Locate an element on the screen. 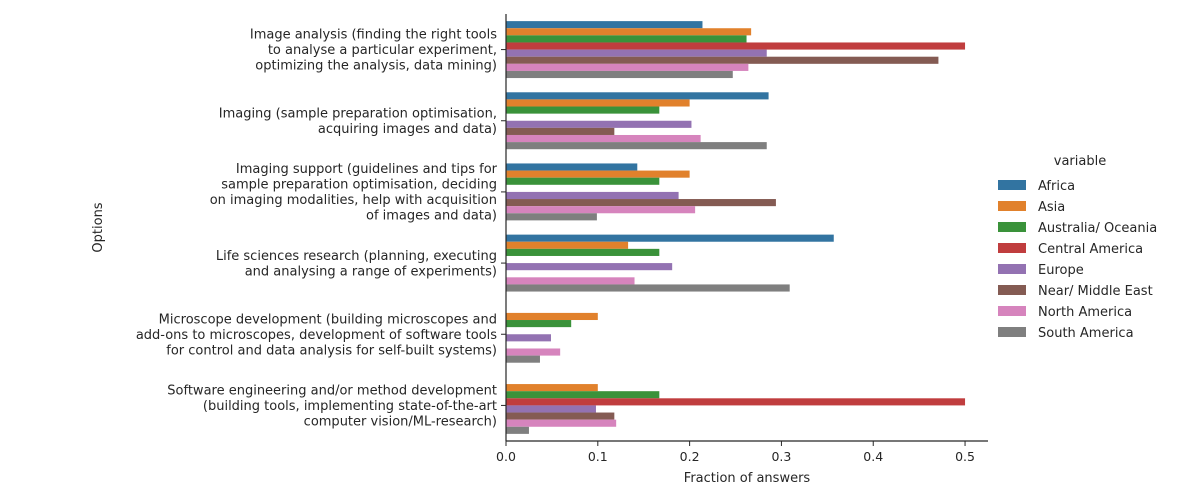  legend-label: South America is located at coordinates (1086, 333).